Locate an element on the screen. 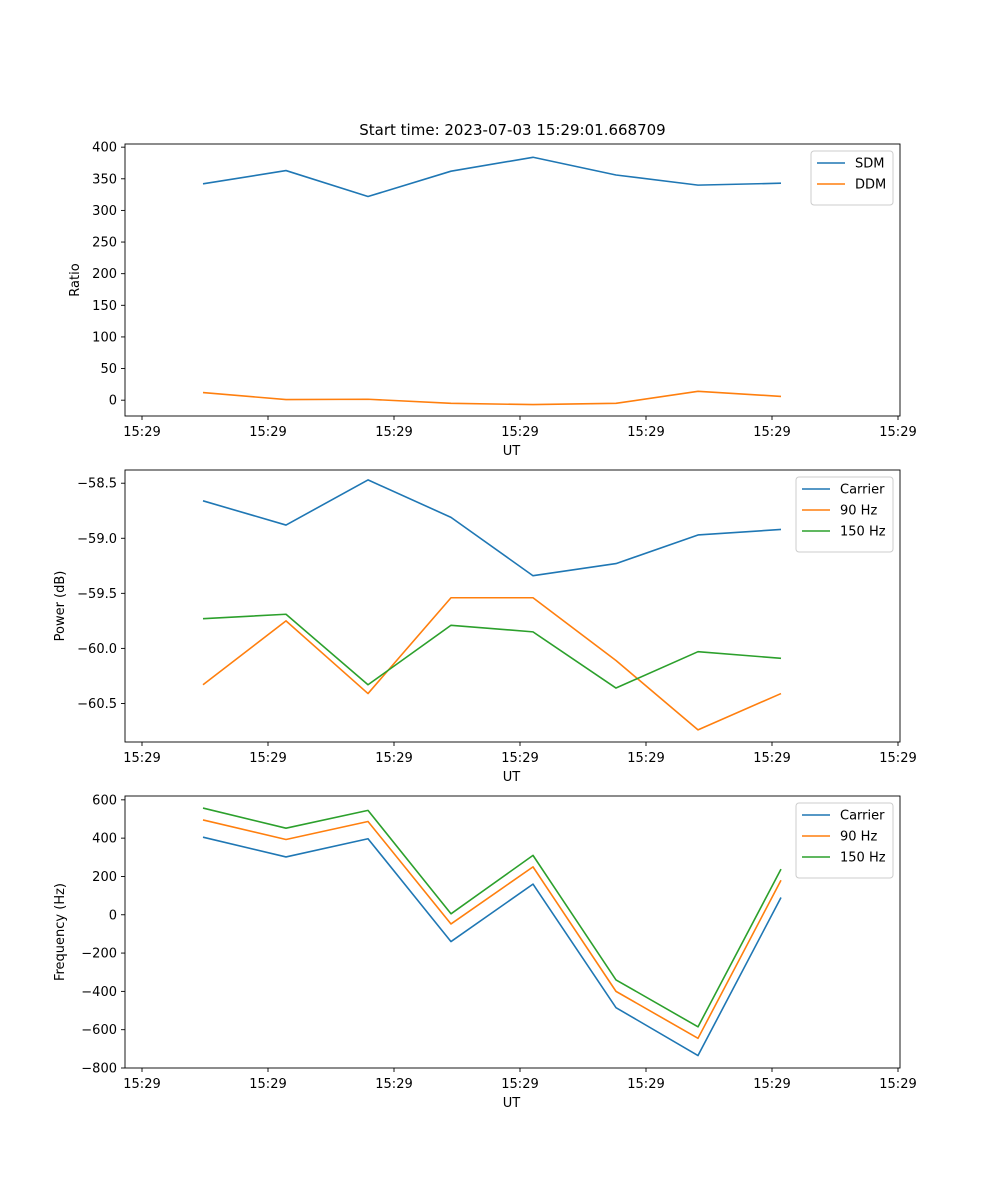 The image size is (1000, 1200). chart-title: Start time: 2023-07-03 15:29:01.668709 is located at coordinates (512, 130).